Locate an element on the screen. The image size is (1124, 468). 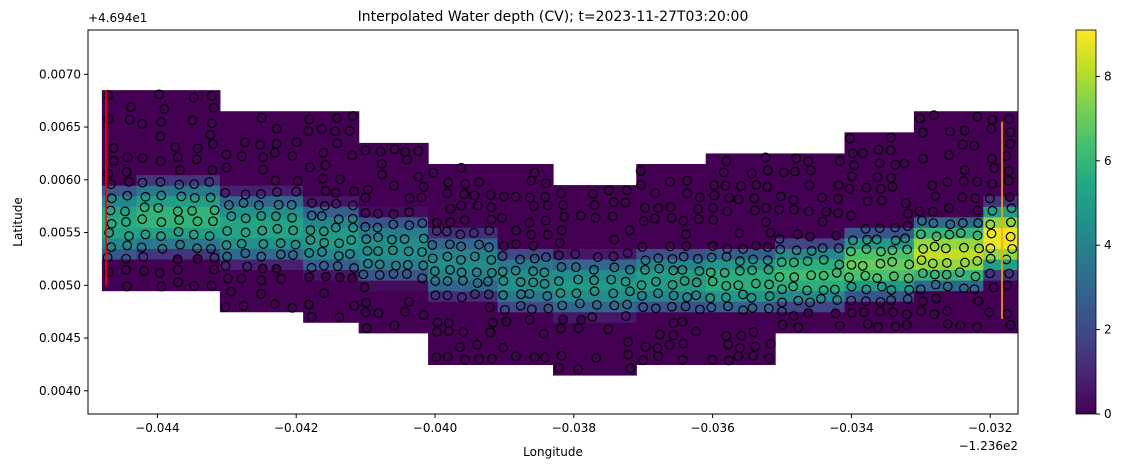
y-offset-label: +4.694e1 is located at coordinates (117, 18).